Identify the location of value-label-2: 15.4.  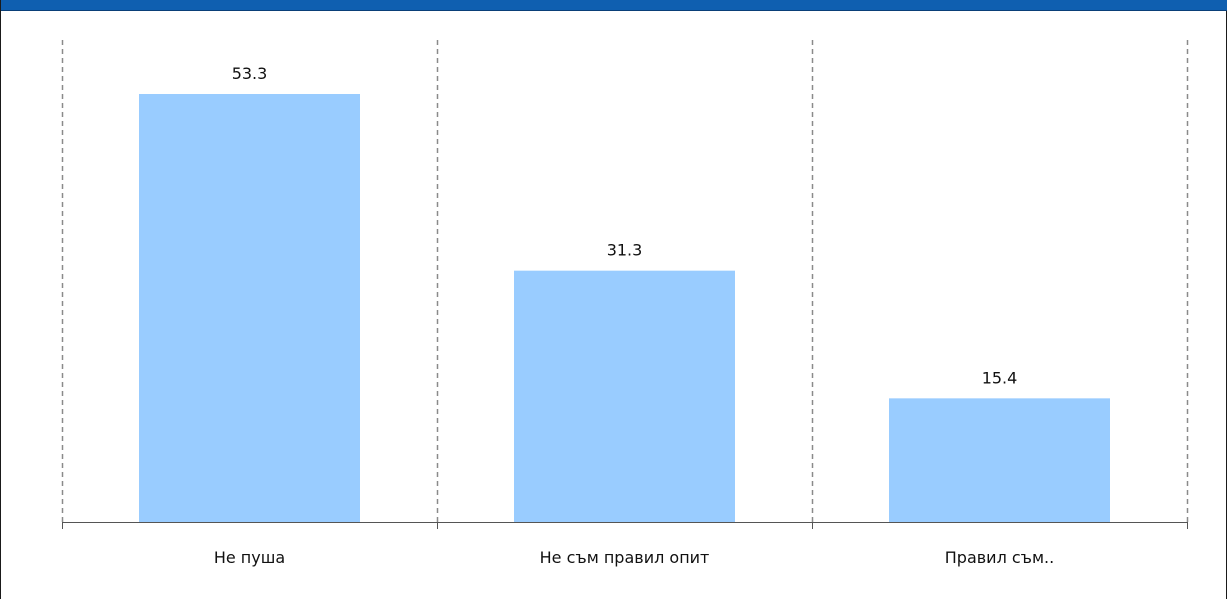
(1000, 377).